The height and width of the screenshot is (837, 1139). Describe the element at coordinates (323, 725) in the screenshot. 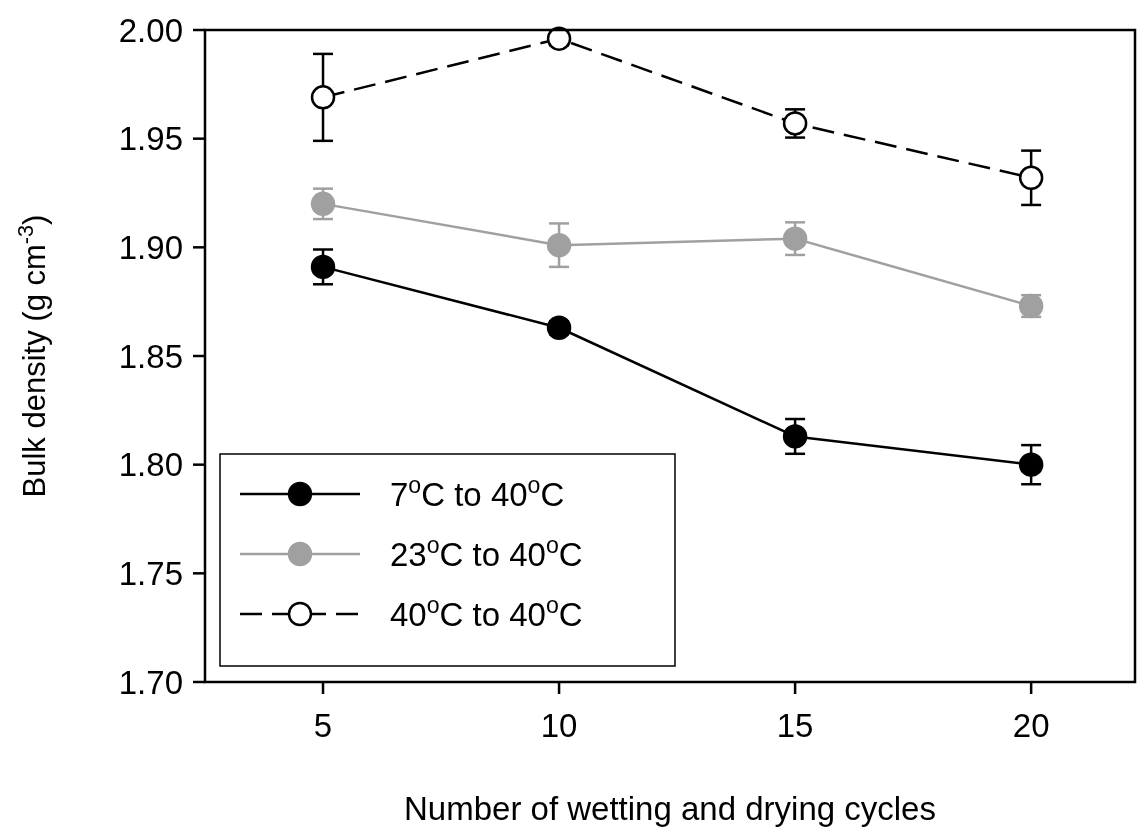

I see `x-tick-label: 5` at that location.